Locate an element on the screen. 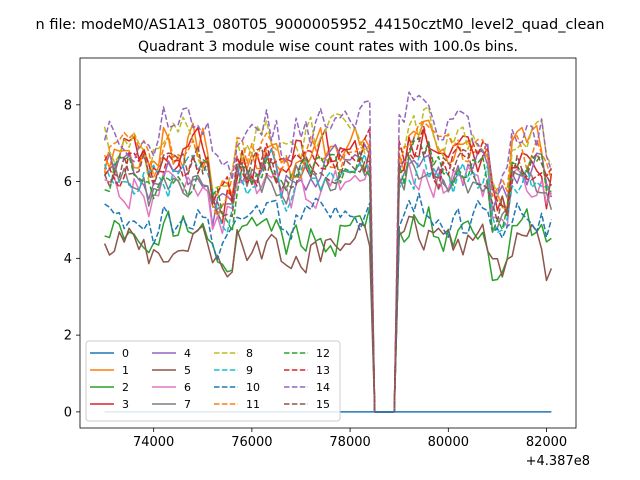 The width and height of the screenshot is (640, 480). legend-label-12: 12 is located at coordinates (323, 353).